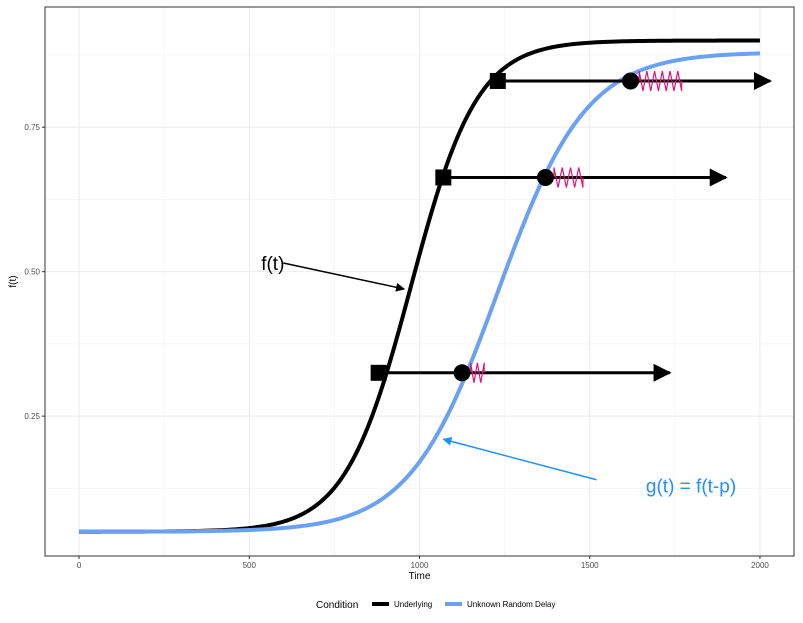 This screenshot has width=803, height=623. What do you see at coordinates (511, 604) in the screenshot?
I see `legend-entry-label: Unknown Random Delay` at bounding box center [511, 604].